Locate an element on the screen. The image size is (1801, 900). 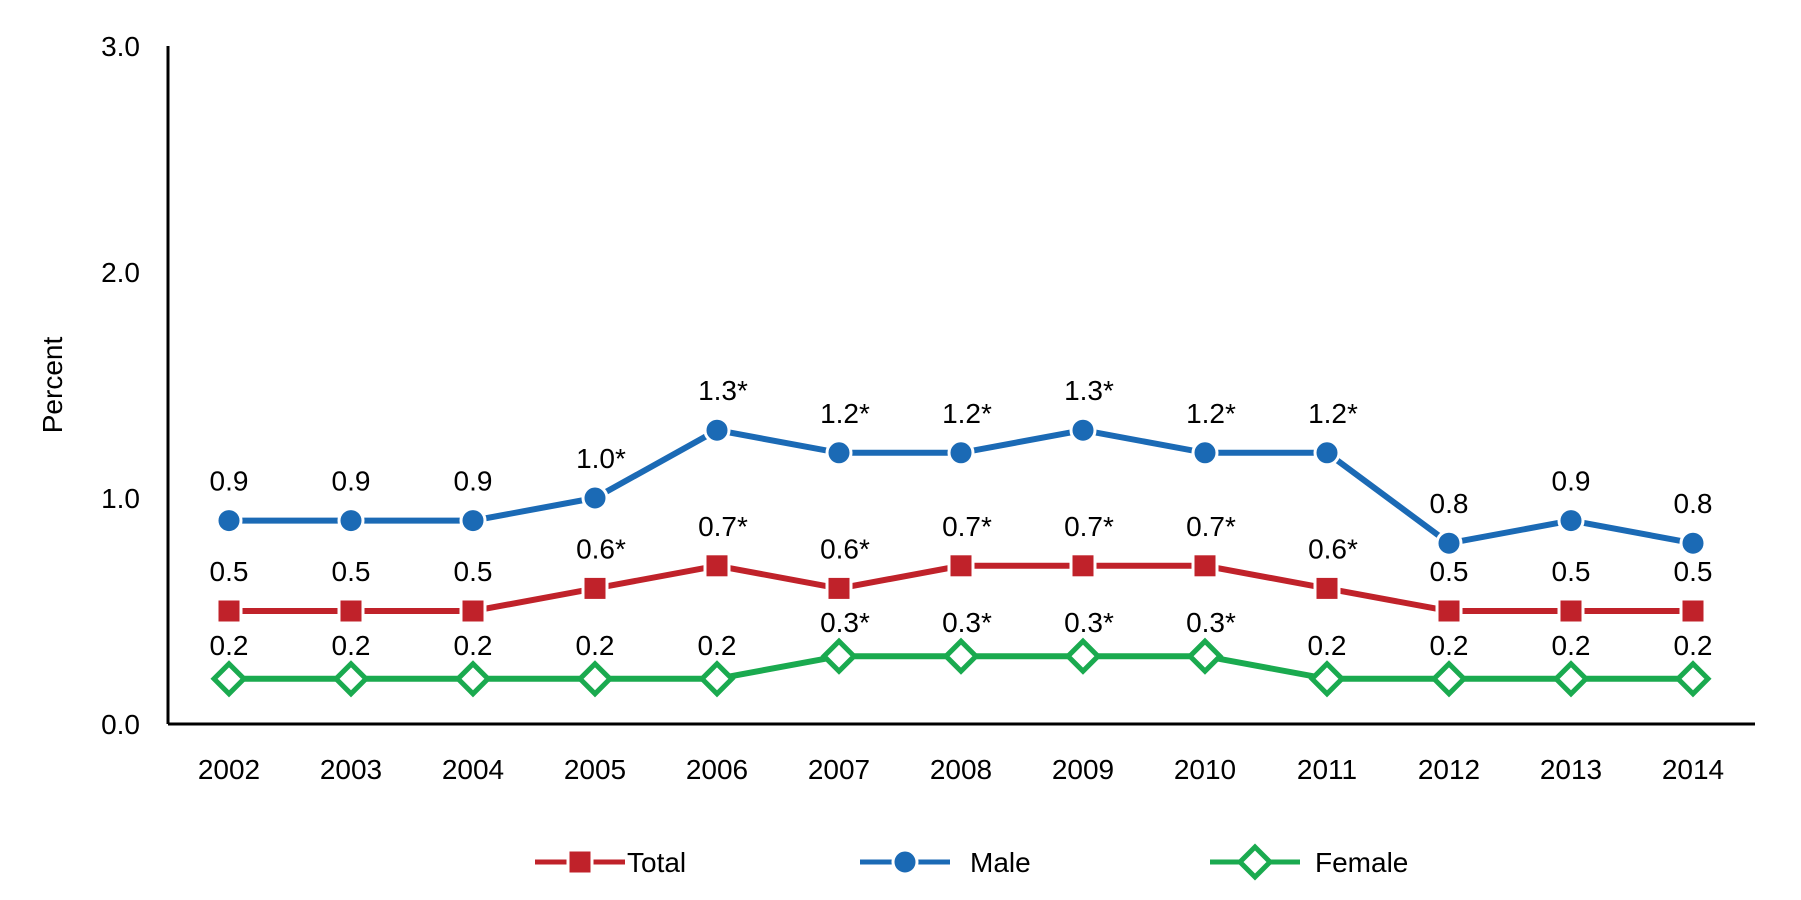
series-male is located at coordinates (961, 486).